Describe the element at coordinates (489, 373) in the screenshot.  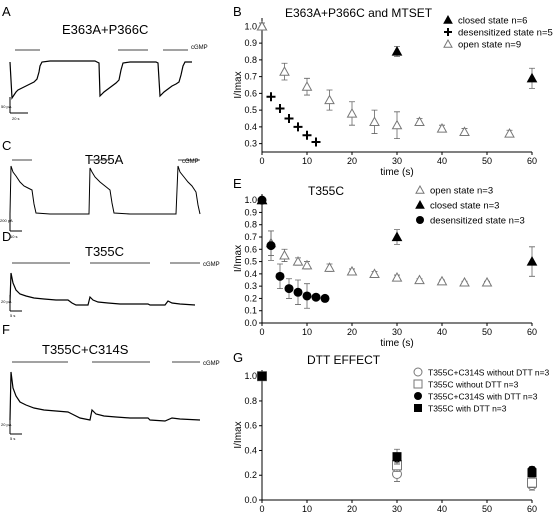
I see `legend-label: T355C+C314S without DTT n=3` at that location.